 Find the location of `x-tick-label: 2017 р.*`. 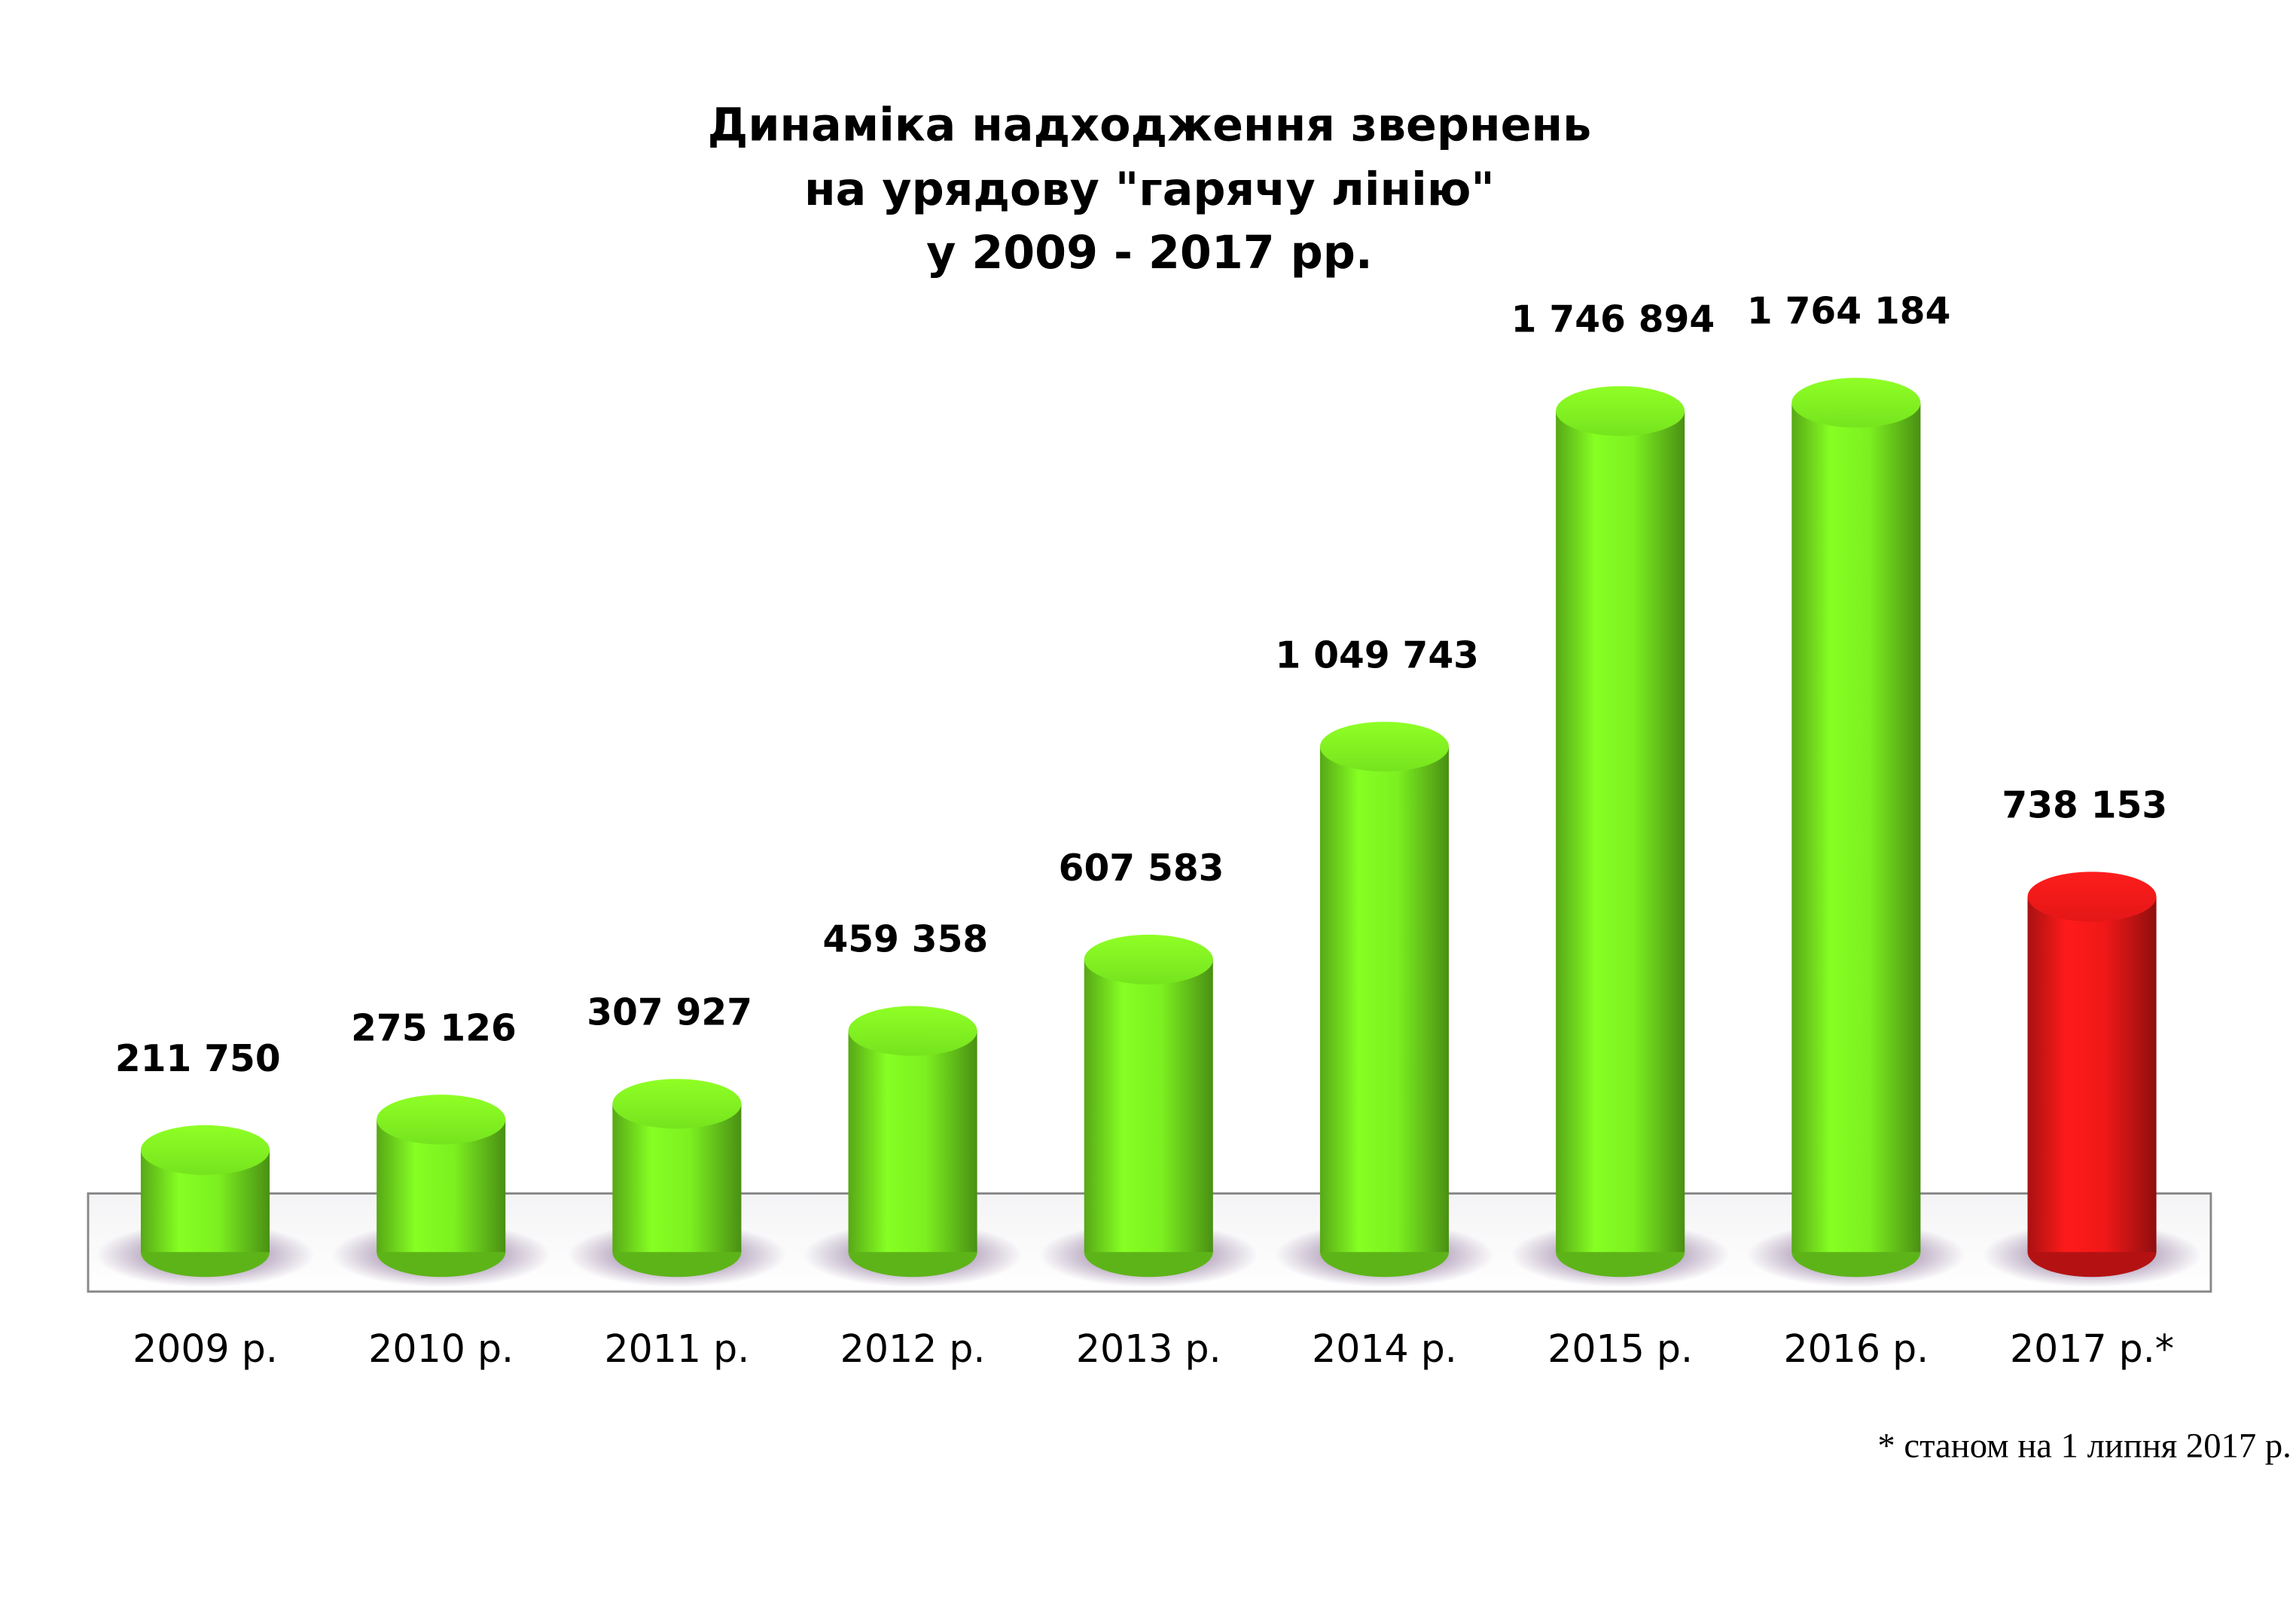

x-tick-label: 2017 р.* is located at coordinates (2092, 1349).